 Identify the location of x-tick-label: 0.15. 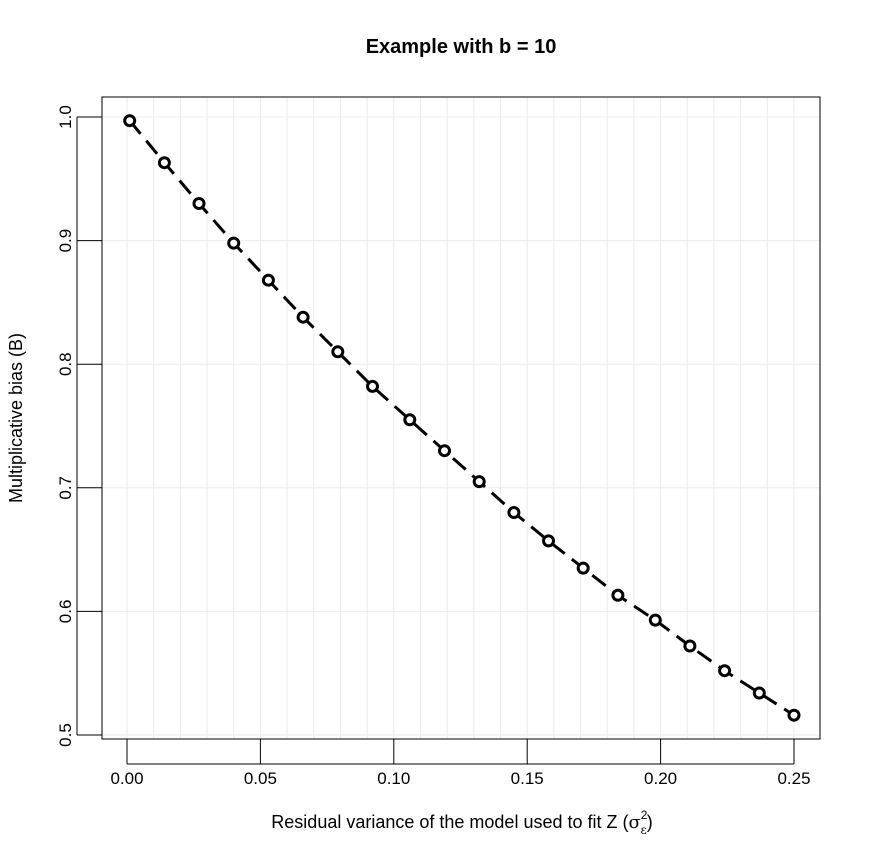
(527, 778).